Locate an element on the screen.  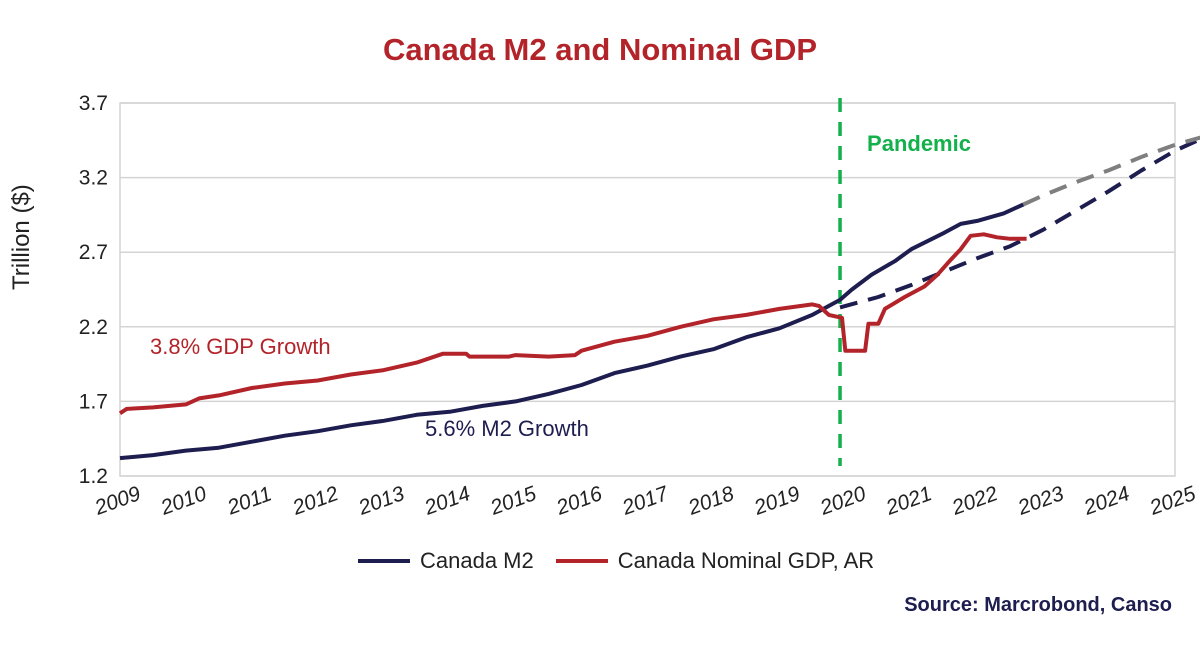
legend-item-gdp: Canada Nominal GDP, AR is located at coordinates (715, 561).